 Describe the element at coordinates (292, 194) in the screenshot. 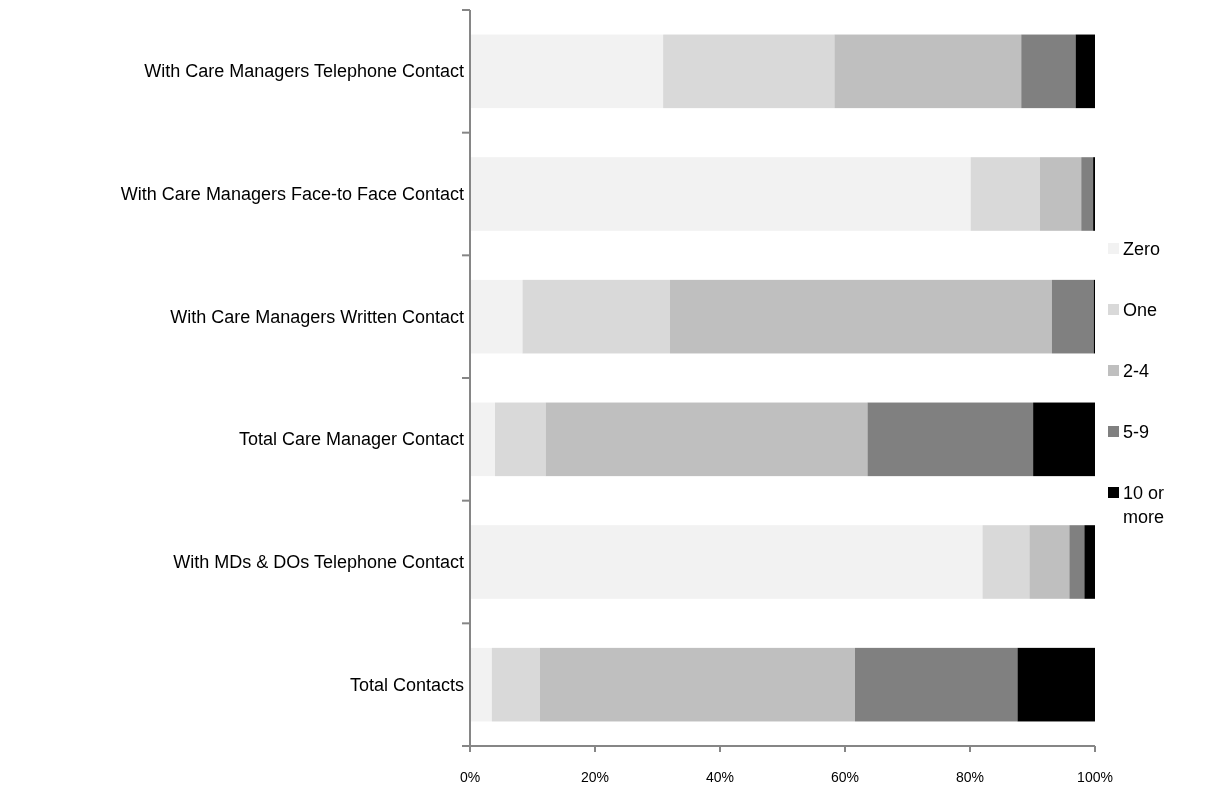

I see `y-tick-label: With Care Managers Face-to Face Contact` at that location.